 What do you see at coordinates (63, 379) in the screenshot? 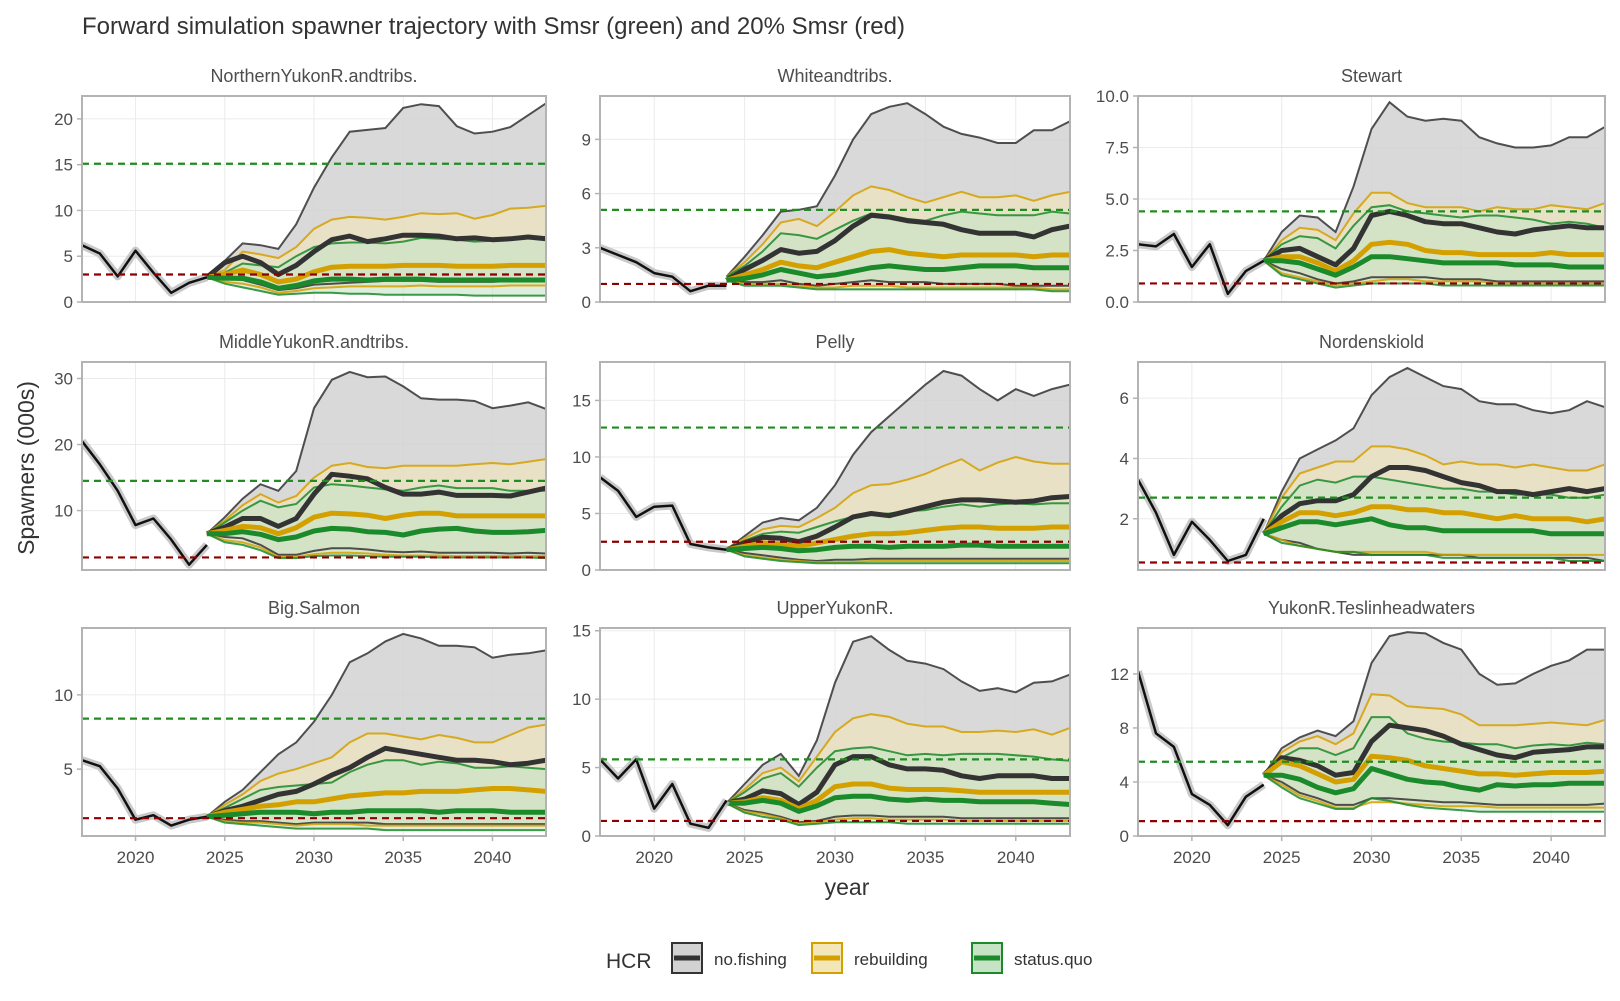
I see `y-tick-label: 30` at bounding box center [63, 379].